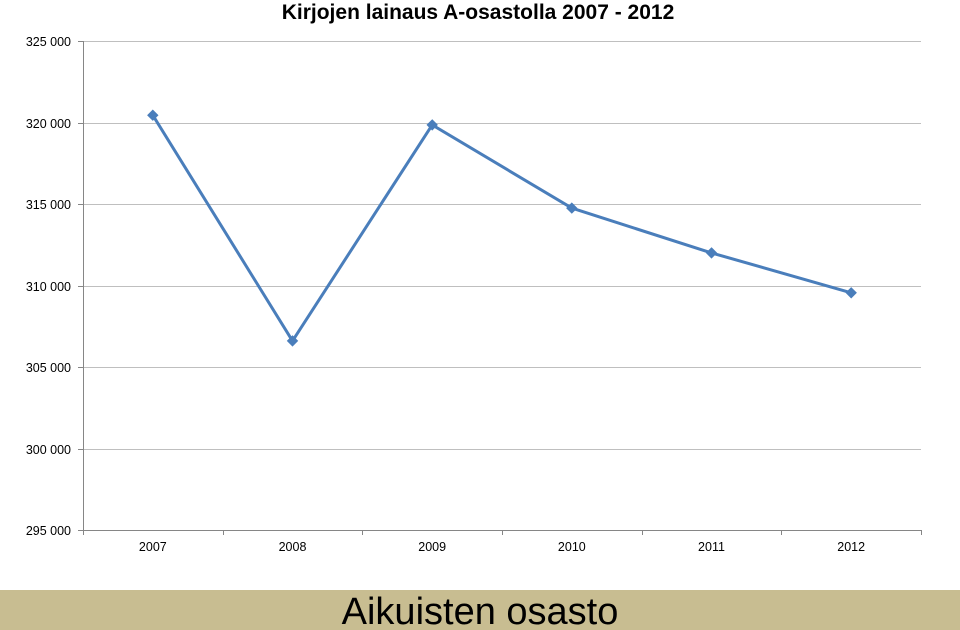 This screenshot has height=630, width=960. I want to click on y-tick-label: 300 000, so click(48, 450).